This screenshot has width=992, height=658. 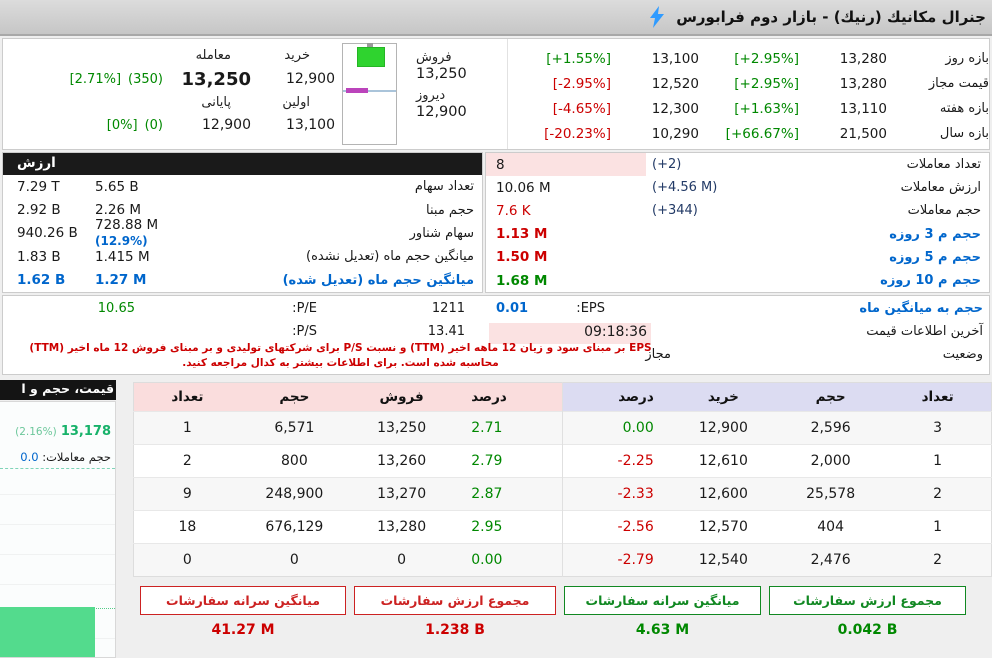 I want to click on range-label: بازه روز, so click(x=967, y=58).